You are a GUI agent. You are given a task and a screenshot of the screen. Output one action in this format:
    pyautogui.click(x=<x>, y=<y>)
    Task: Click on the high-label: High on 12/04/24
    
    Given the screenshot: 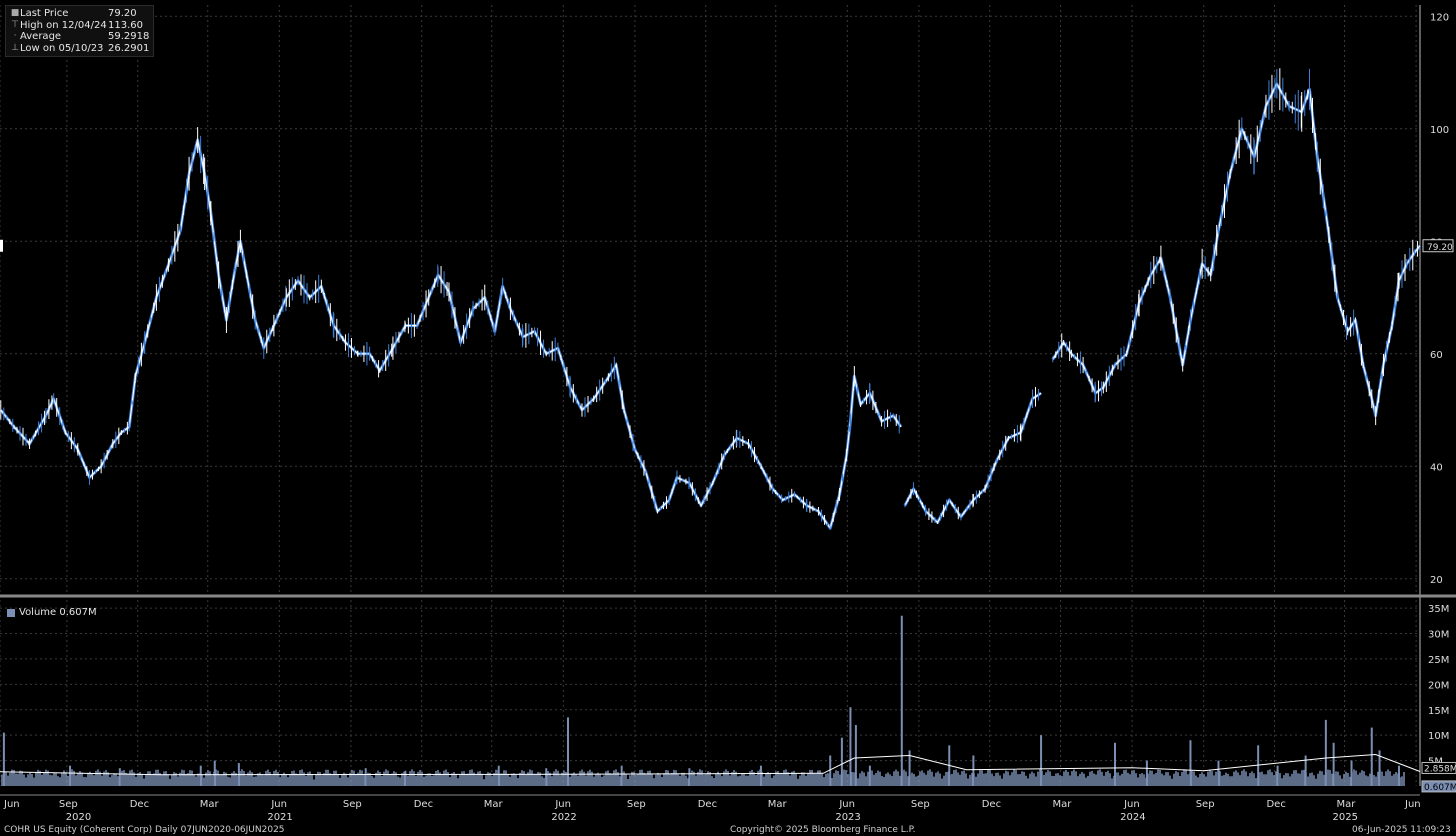 What is the action you would take?
    pyautogui.click(x=63, y=25)
    